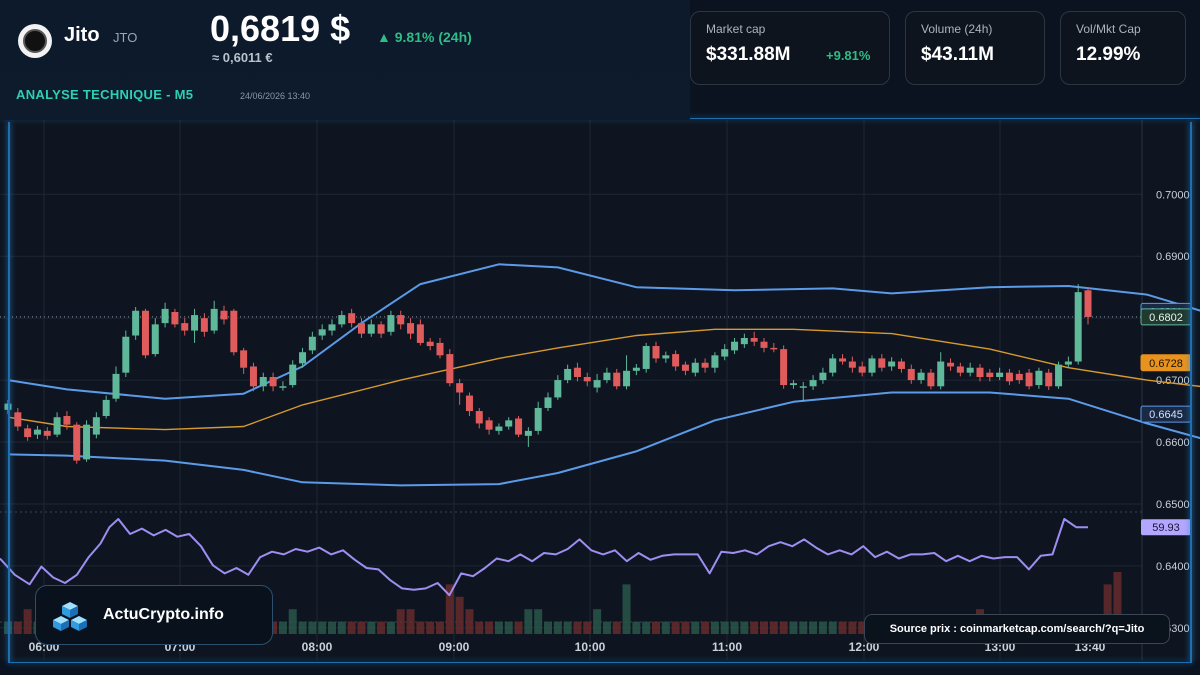  I want to click on card-change: +9.81%, so click(848, 55).